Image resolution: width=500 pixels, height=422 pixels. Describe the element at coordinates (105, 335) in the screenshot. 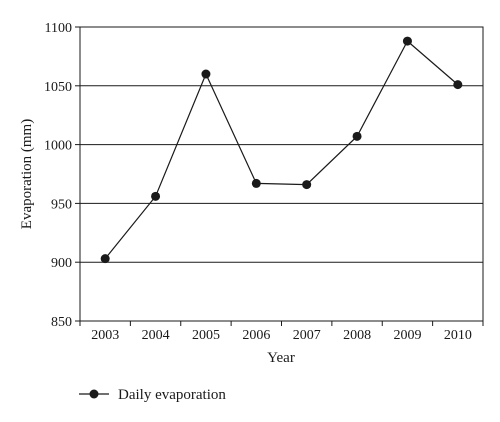

I see `x-tick-label: 2003` at that location.